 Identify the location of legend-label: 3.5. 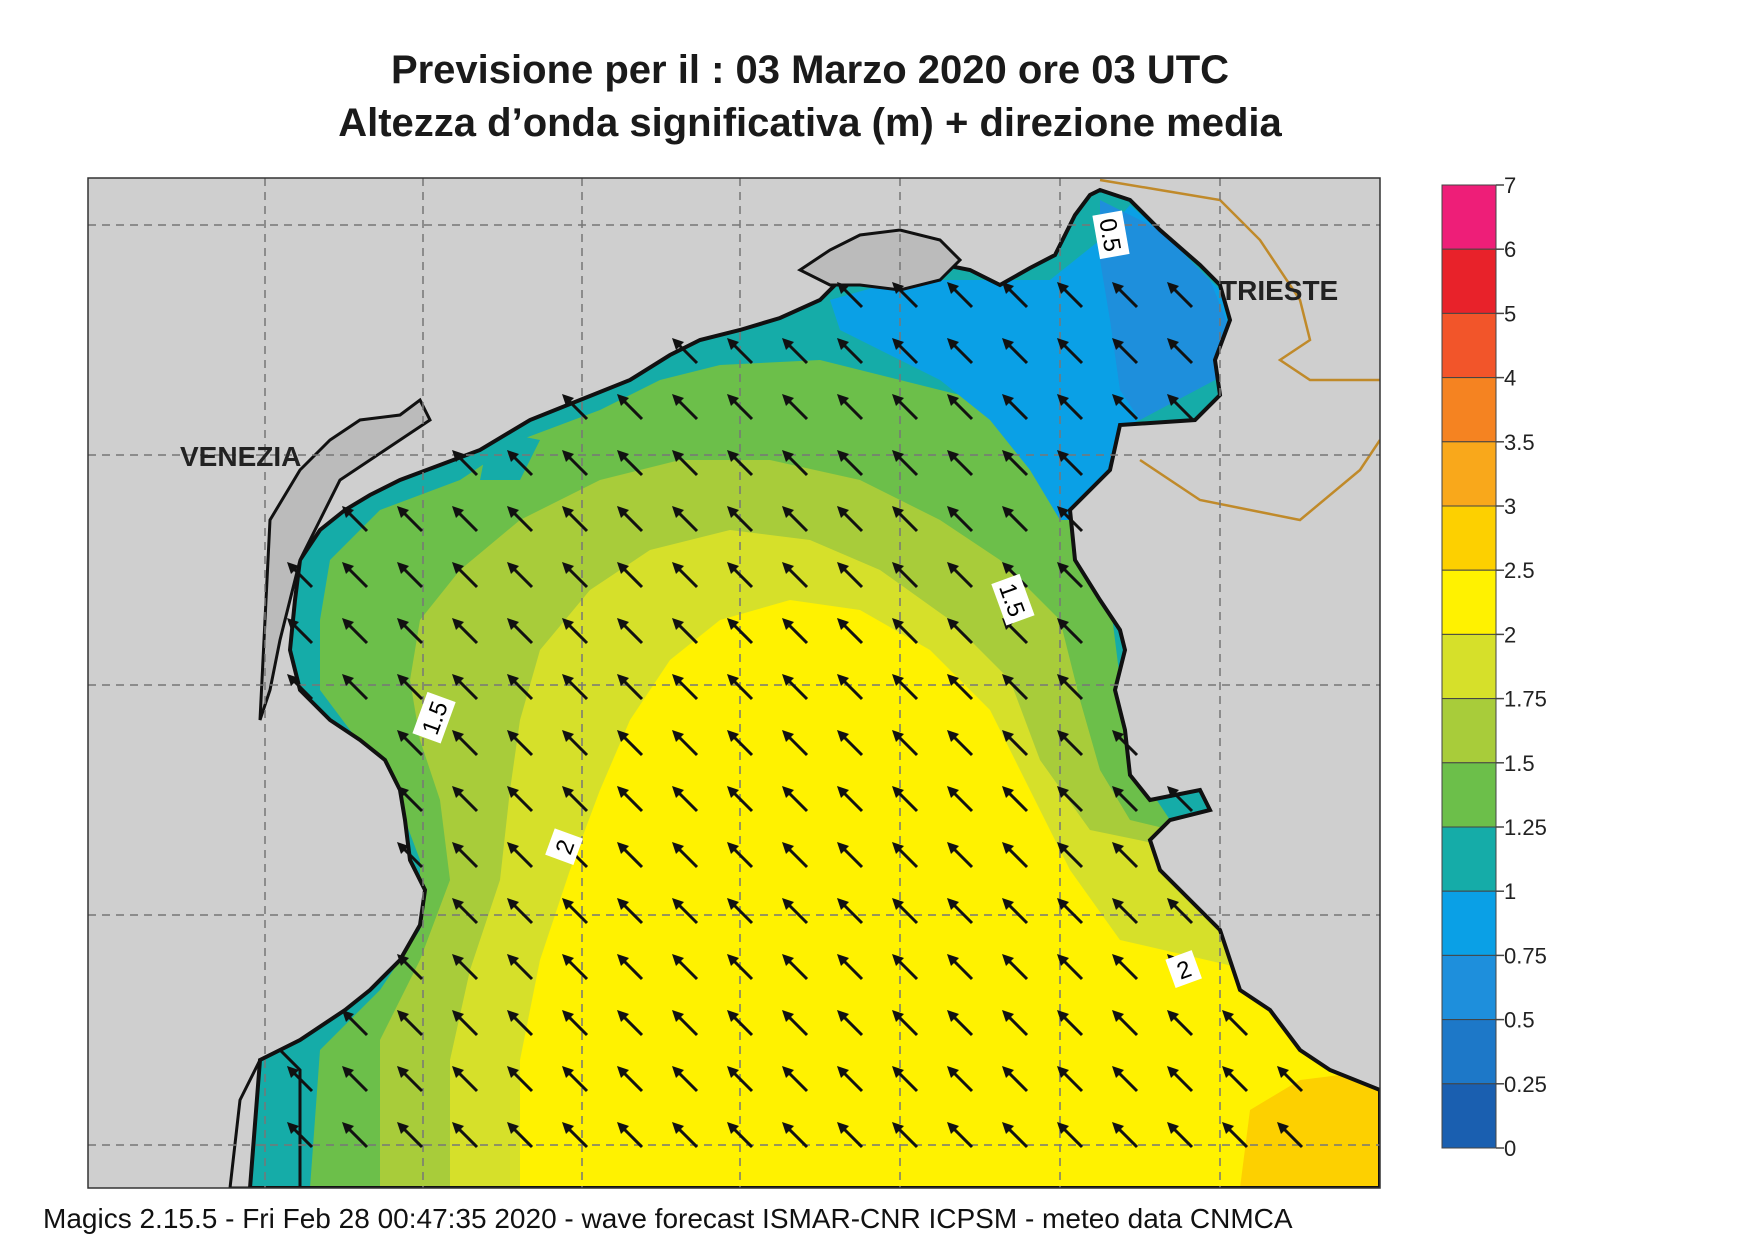
(1519, 442).